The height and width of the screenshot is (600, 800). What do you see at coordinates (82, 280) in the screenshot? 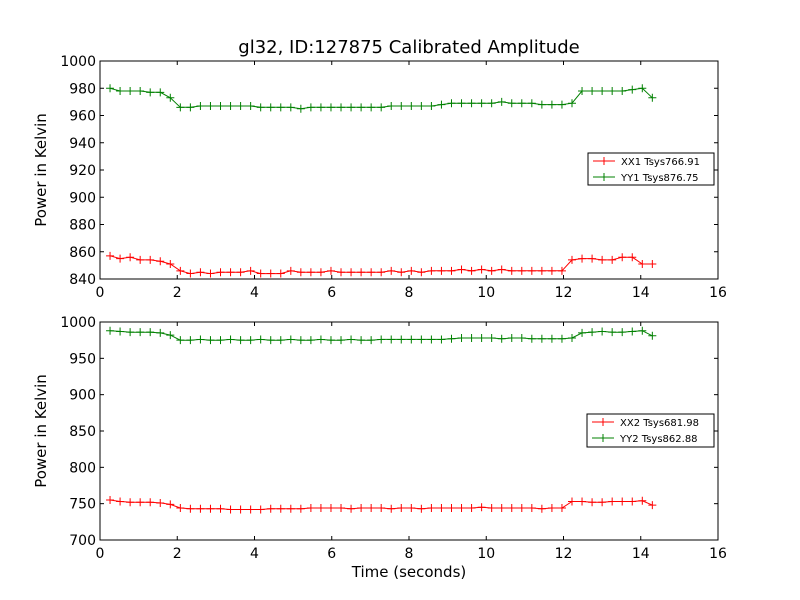
I see `y-tick-label: 840` at bounding box center [82, 280].